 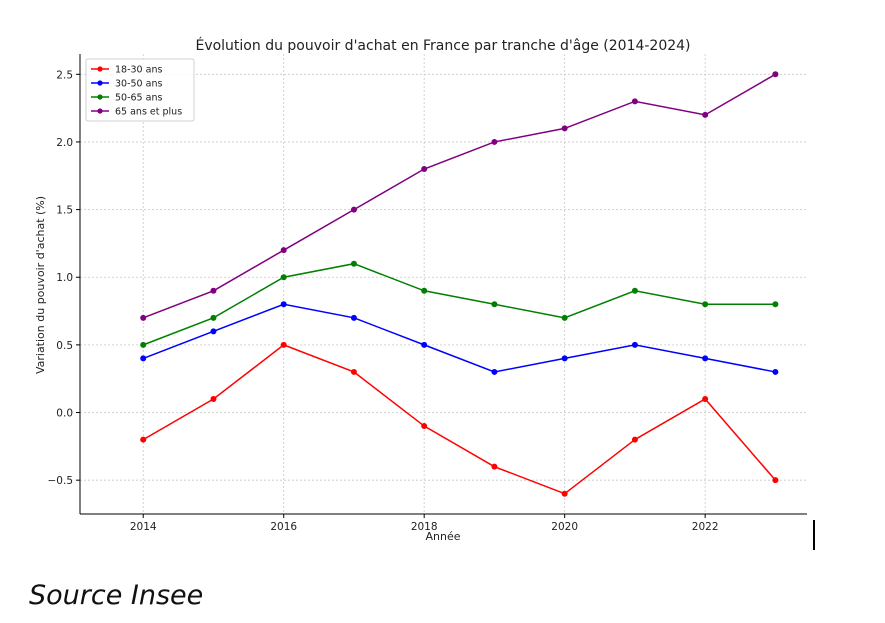 What do you see at coordinates (64, 278) in the screenshot?
I see `y-tick-label: 1.0` at bounding box center [64, 278].